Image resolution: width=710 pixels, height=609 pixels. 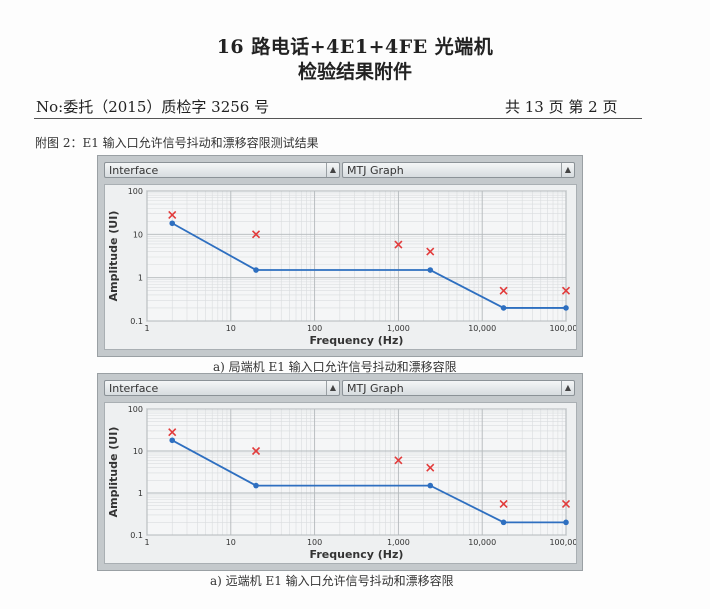 What do you see at coordinates (354, 72) in the screenshot?
I see `document-subtitle: 检验结果附件` at bounding box center [354, 72].